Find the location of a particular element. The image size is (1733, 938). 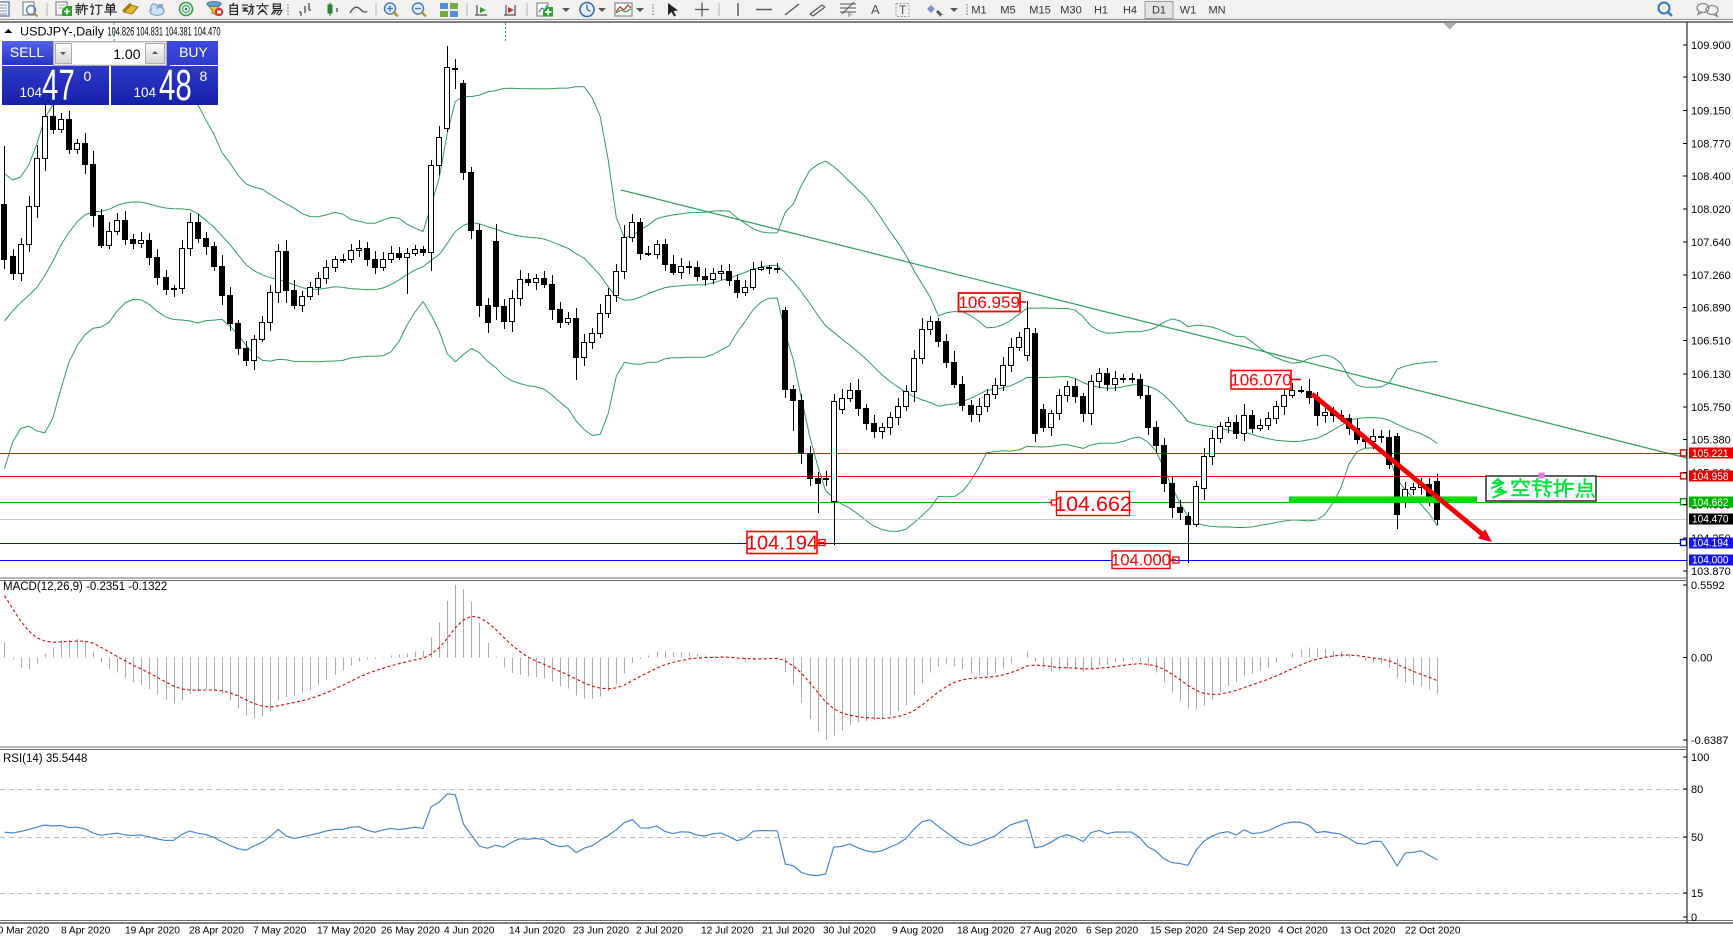

svg-text: 2 Jul 2020 is located at coordinates (659, 931).